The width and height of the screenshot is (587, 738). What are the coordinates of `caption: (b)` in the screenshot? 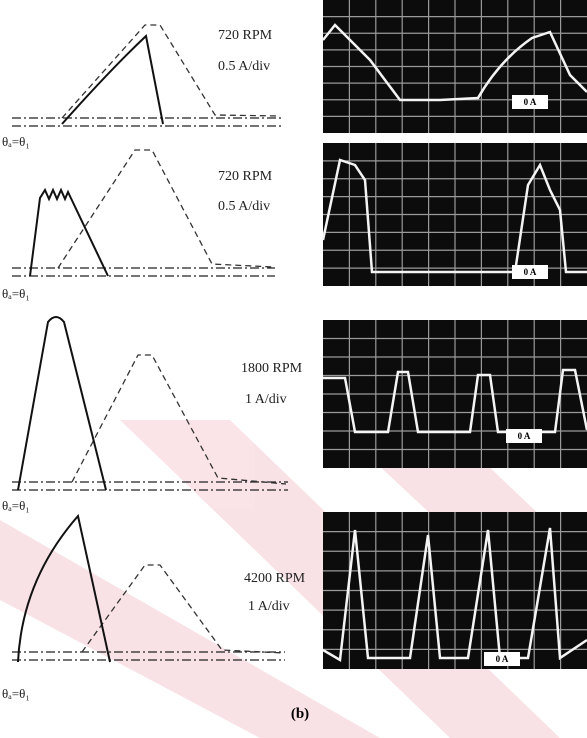 It's located at (300, 714).